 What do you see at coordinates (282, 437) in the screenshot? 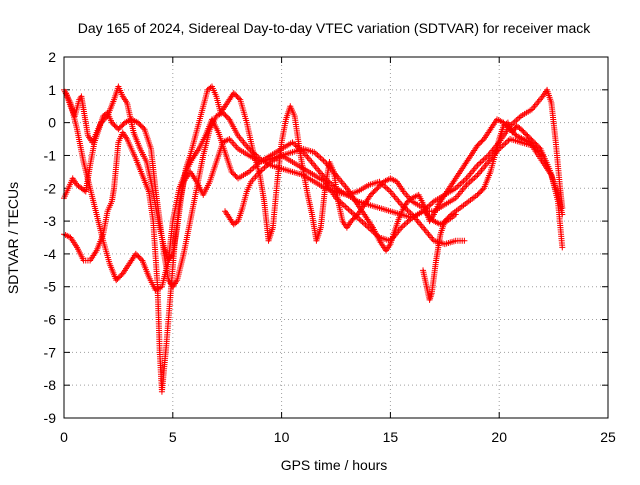
I see `x-tick-label: 10` at bounding box center [282, 437].